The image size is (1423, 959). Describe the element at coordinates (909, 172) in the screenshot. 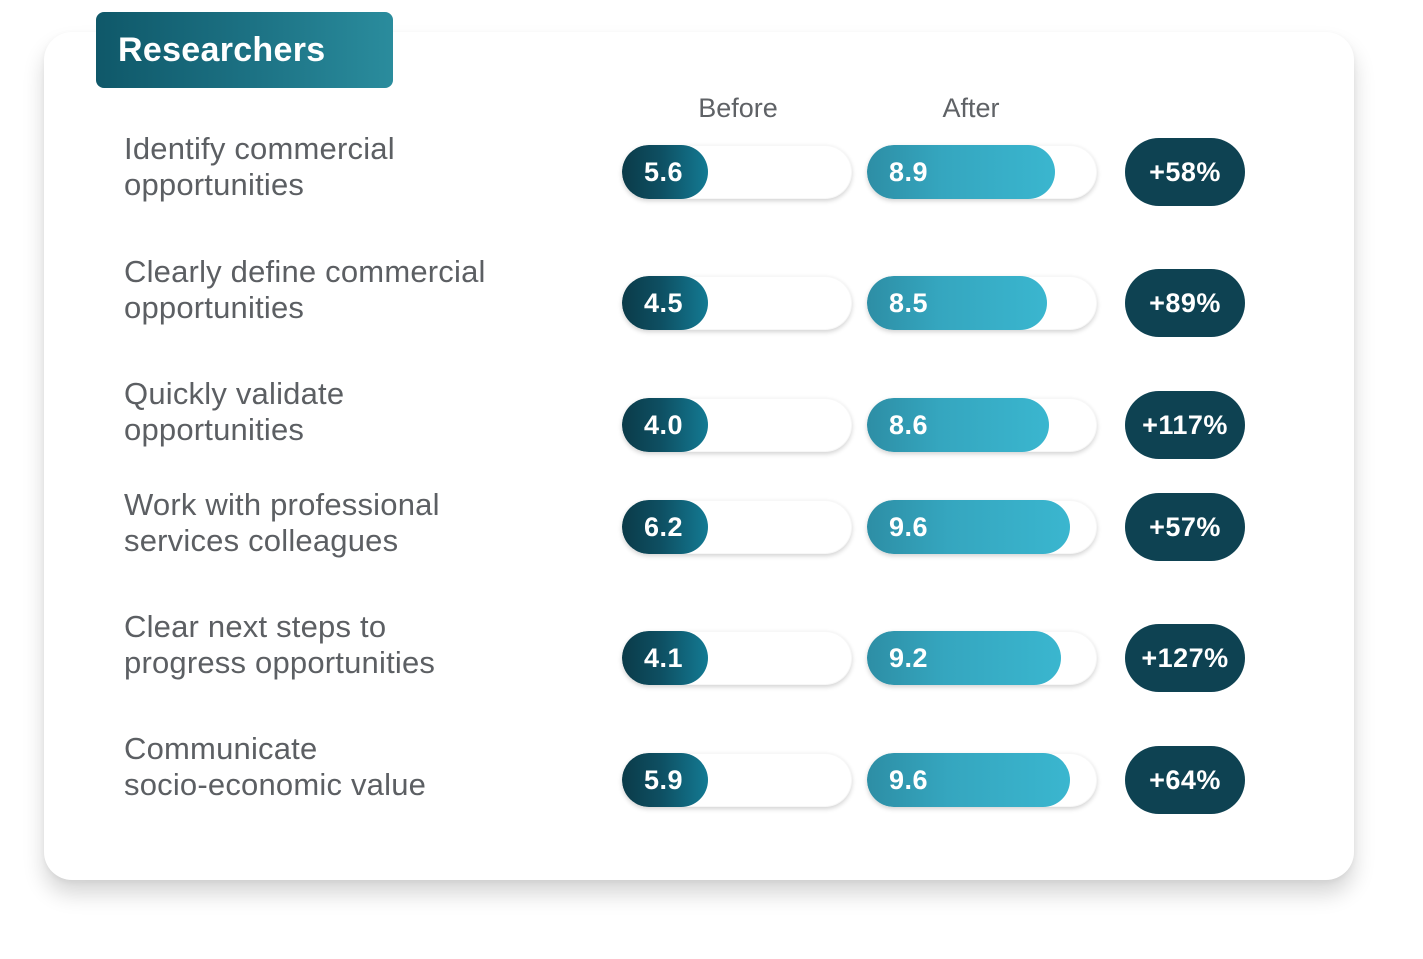

I see `after-value-label: 8.9` at that location.